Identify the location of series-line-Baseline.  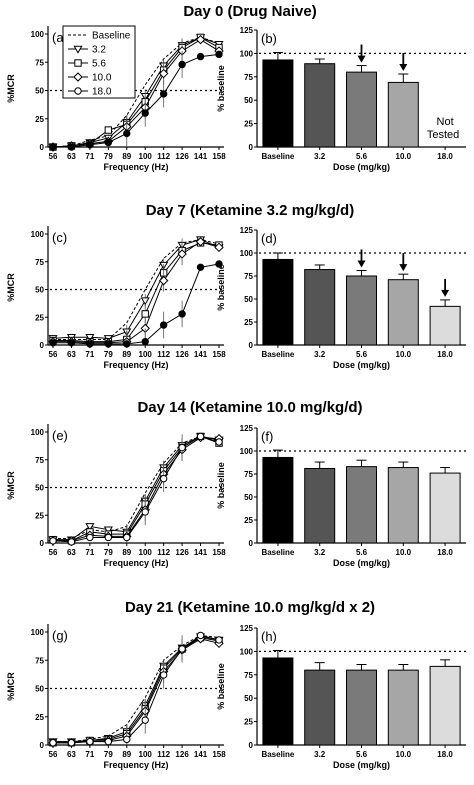
(136, 688).